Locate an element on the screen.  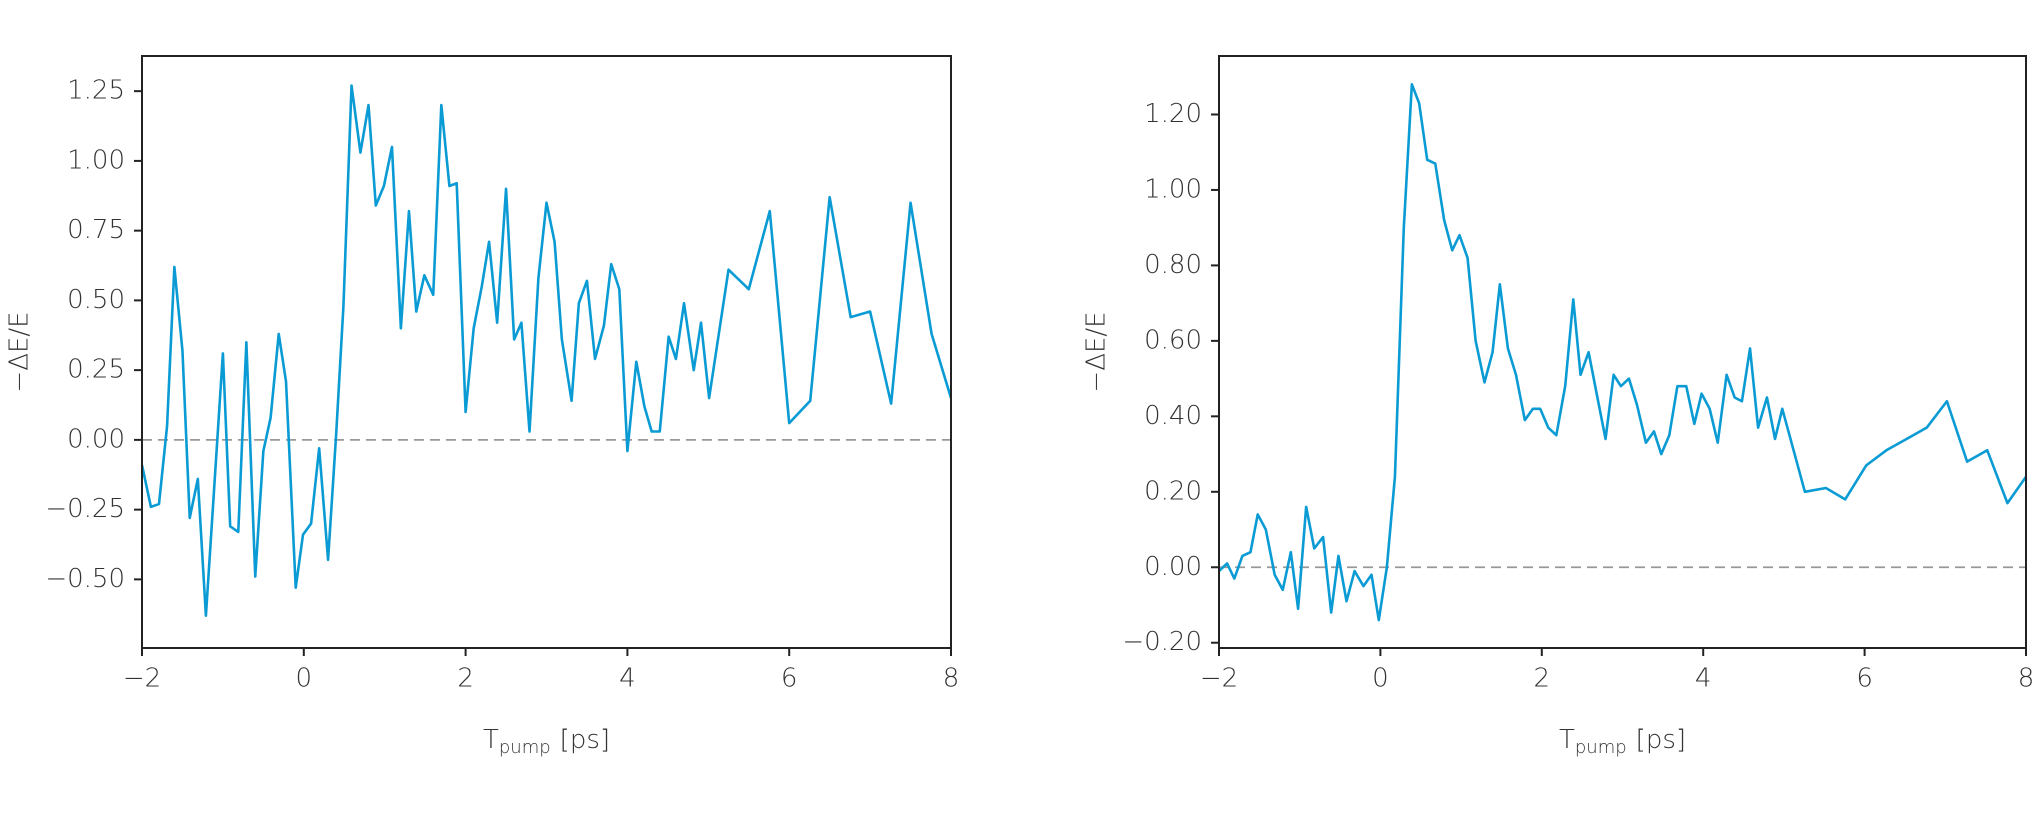
y-tick-label: 0.40 is located at coordinates (1173, 416).